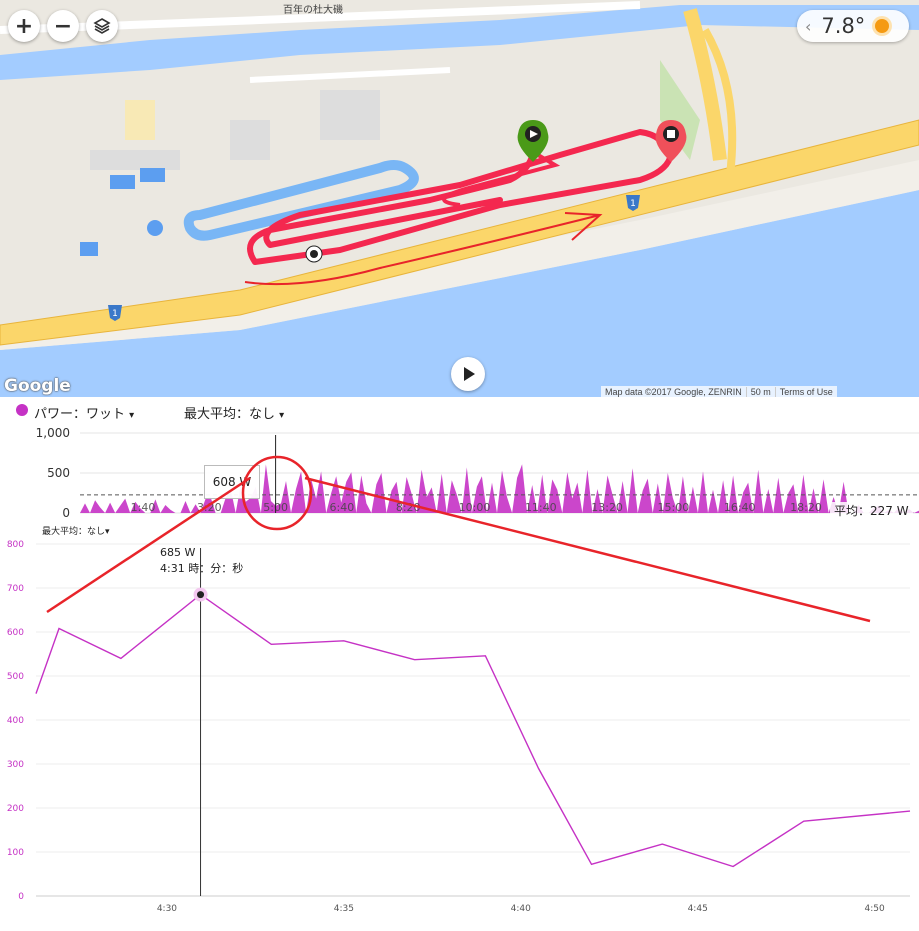 The width and height of the screenshot is (919, 931). What do you see at coordinates (232, 482) in the screenshot?
I see `hover-value-callout: 608 W` at bounding box center [232, 482].